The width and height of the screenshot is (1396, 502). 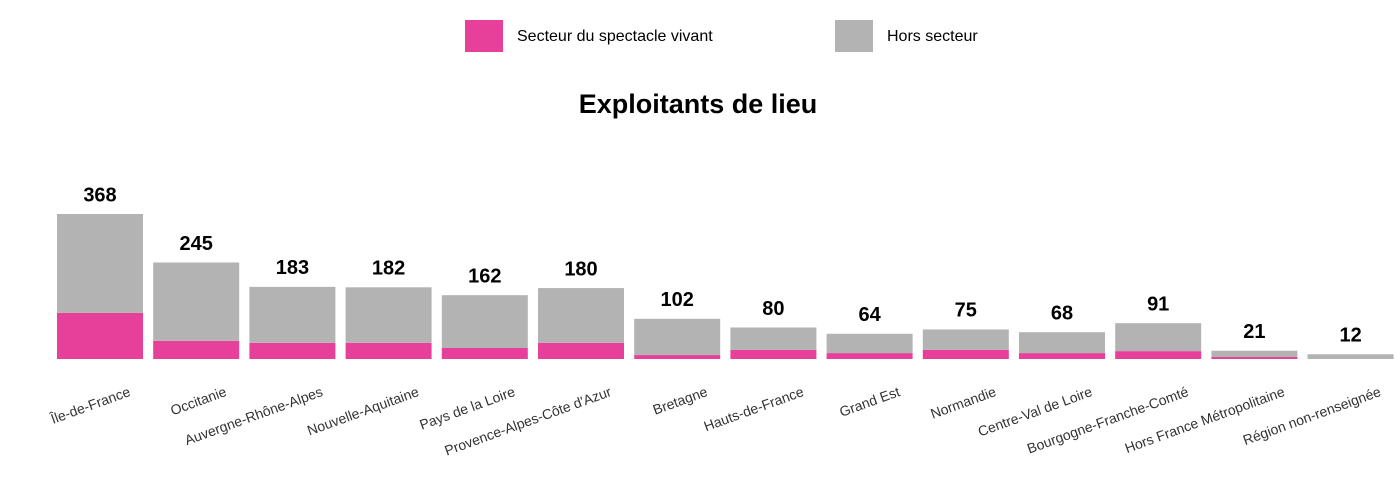 What do you see at coordinates (773, 309) in the screenshot?
I see `total-label: 80` at bounding box center [773, 309].